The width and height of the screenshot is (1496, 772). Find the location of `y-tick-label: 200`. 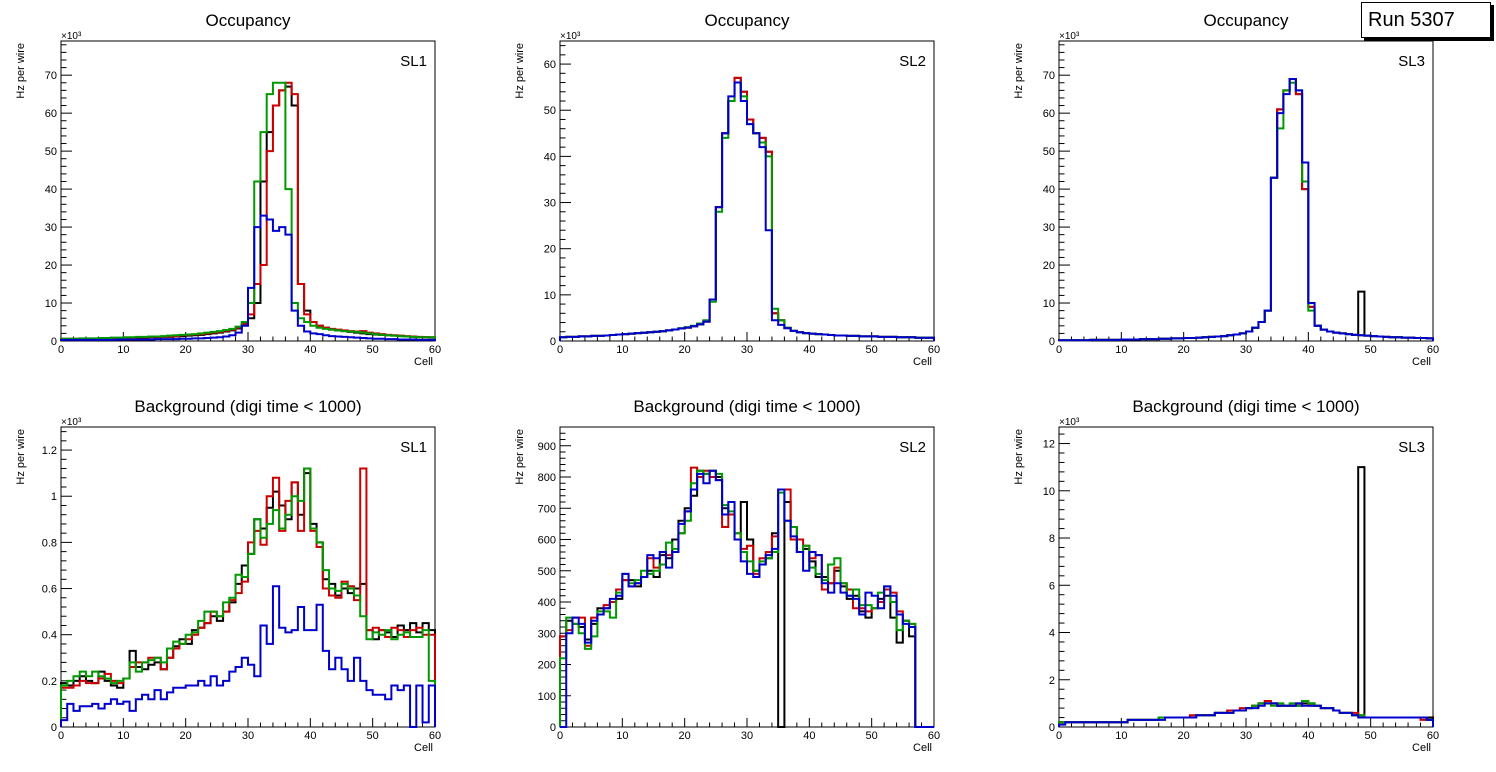

y-tick-label: 200 is located at coordinates (547, 666).